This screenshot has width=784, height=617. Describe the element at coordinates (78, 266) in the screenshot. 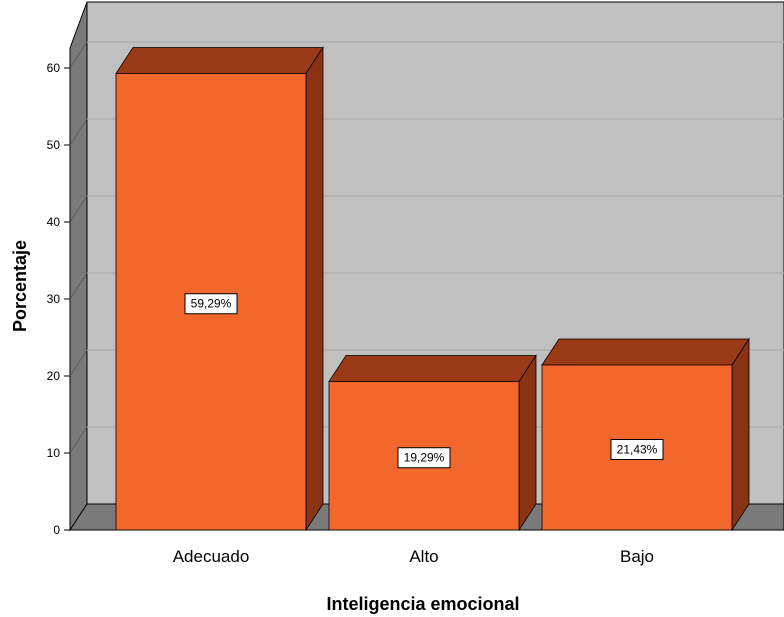

I see `side-wall` at that location.